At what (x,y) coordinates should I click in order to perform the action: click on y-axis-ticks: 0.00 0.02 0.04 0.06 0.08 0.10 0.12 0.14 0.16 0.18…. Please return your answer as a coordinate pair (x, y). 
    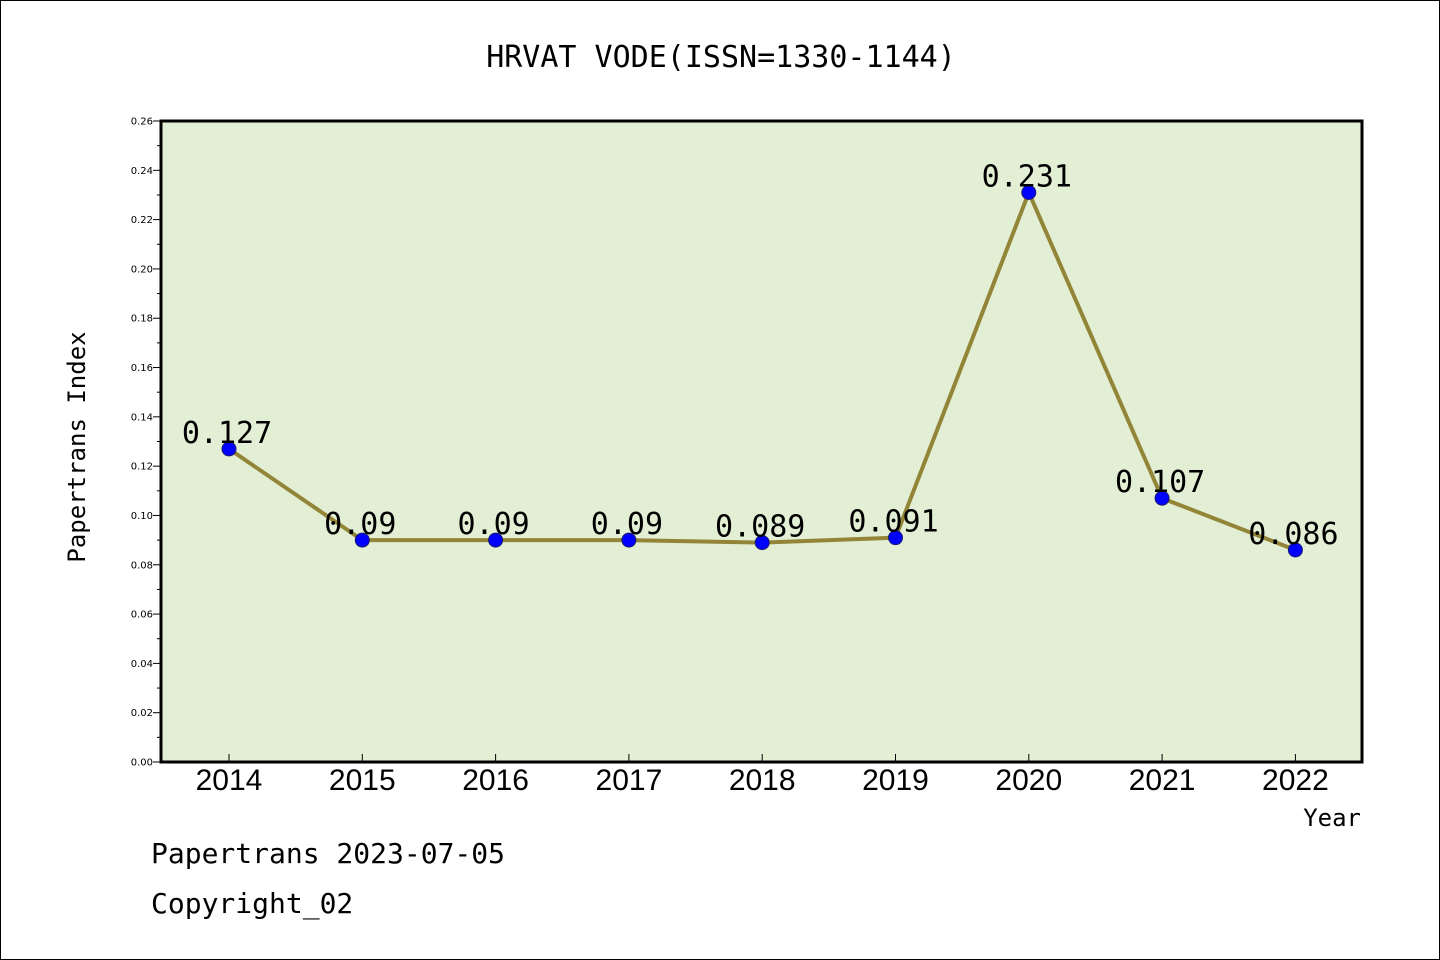
    Looking at the image, I should click on (146, 443).